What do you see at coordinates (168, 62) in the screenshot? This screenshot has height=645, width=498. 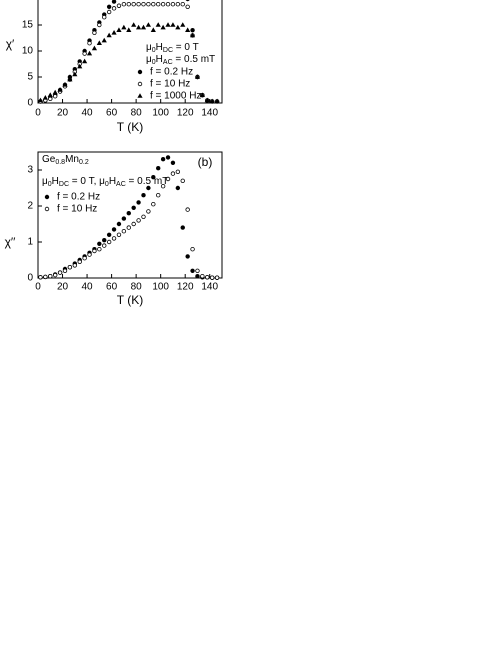 I see `annotation-part: AC` at bounding box center [168, 62].